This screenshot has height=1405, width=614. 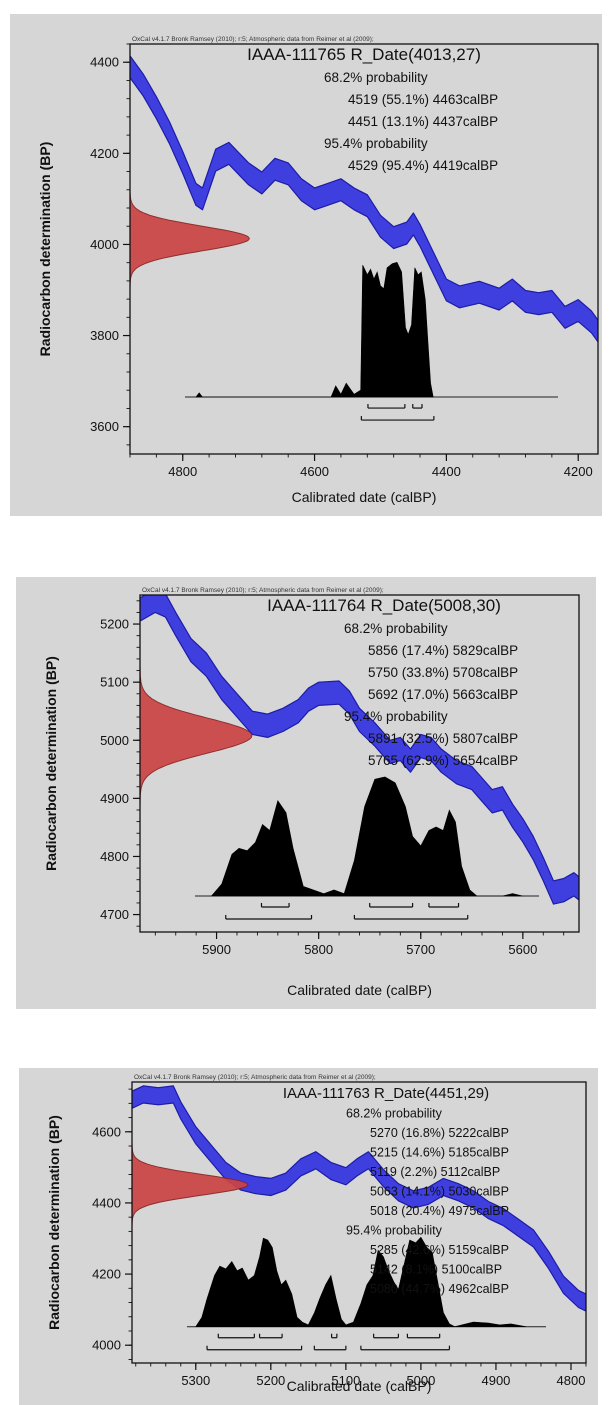 What do you see at coordinates (106, 1131) in the screenshot?
I see `y-tick-label-4600: 4600` at bounding box center [106, 1131].